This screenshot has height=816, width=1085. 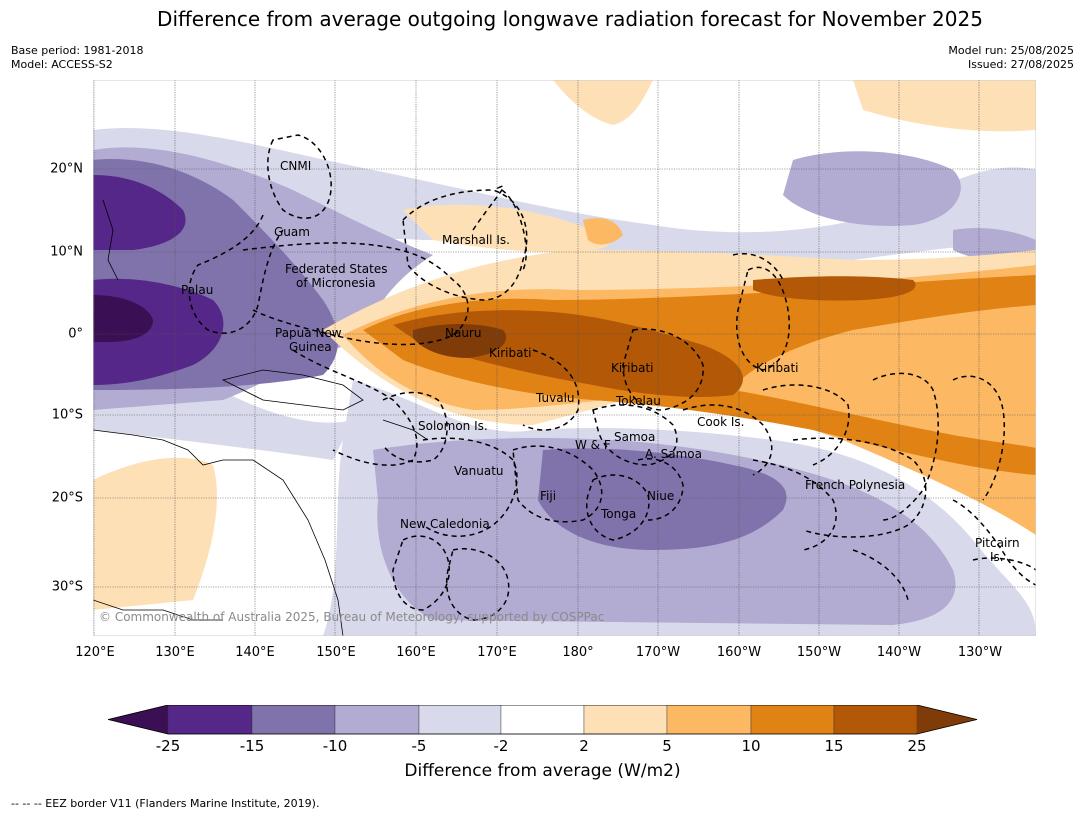 What do you see at coordinates (578, 652) in the screenshot?
I see `lon-tick-180: 180°` at bounding box center [578, 652].